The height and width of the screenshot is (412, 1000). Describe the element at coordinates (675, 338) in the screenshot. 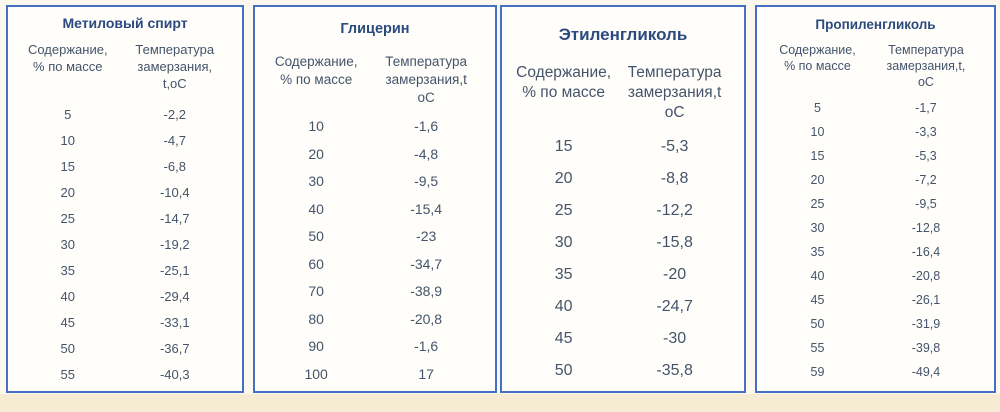

I see `freezing-temp-value: -30` at that location.